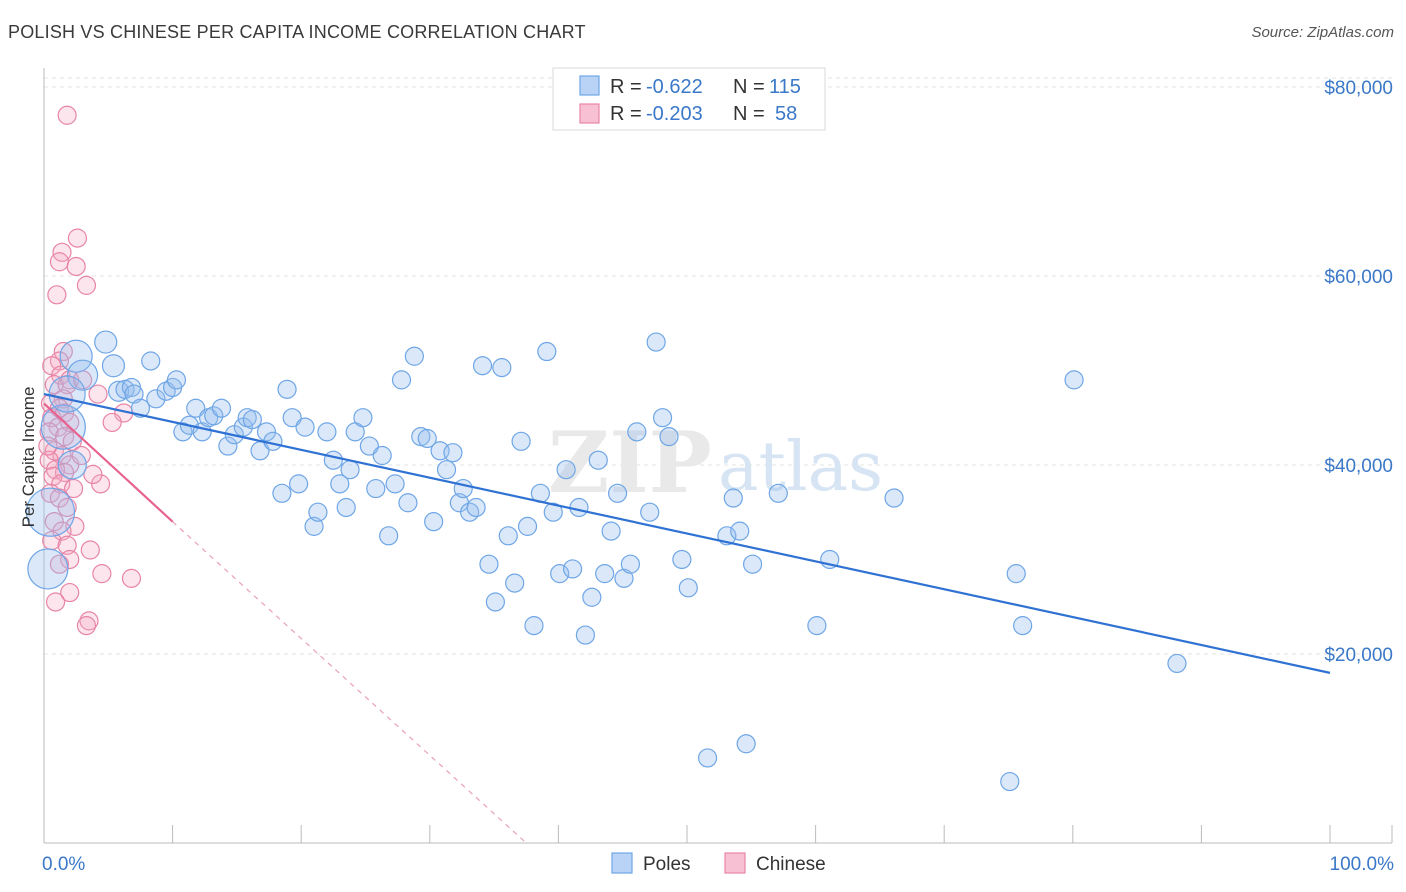 The image size is (1406, 892). What do you see at coordinates (349, 682) in the screenshot?
I see `trend-line-chinese-extension` at bounding box center [349, 682].